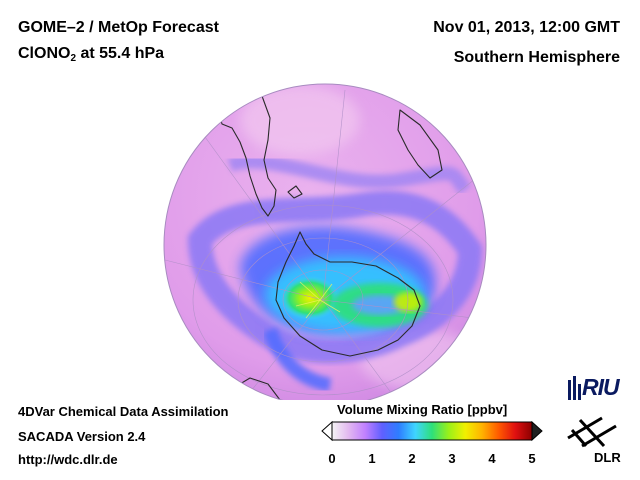 The height and width of the screenshot is (480, 640). I want to click on dlr-emblem-icon, so click(592, 432).